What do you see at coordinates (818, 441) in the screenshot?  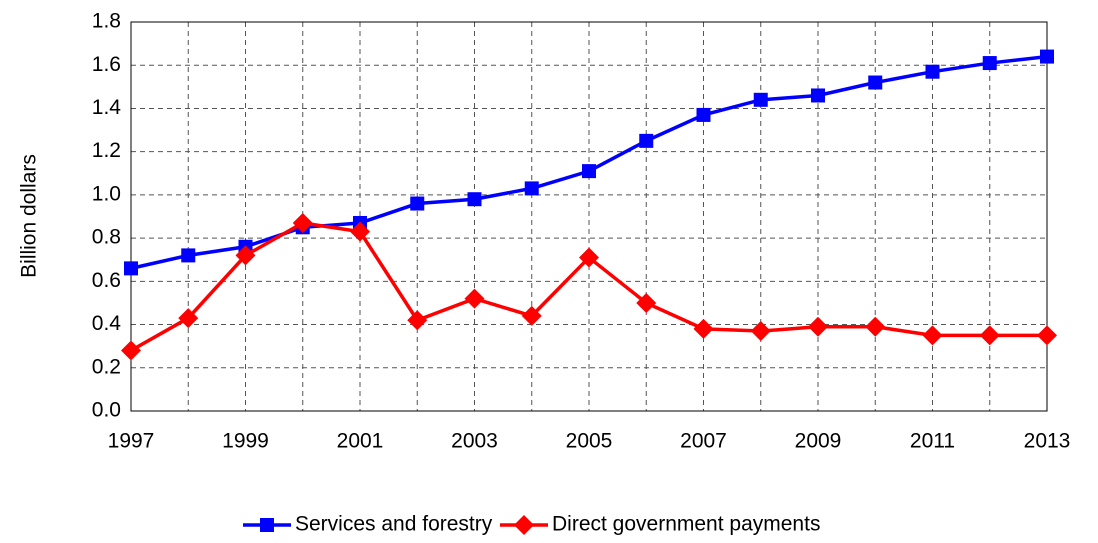 I see `x-tick-label: 2009` at bounding box center [818, 441].